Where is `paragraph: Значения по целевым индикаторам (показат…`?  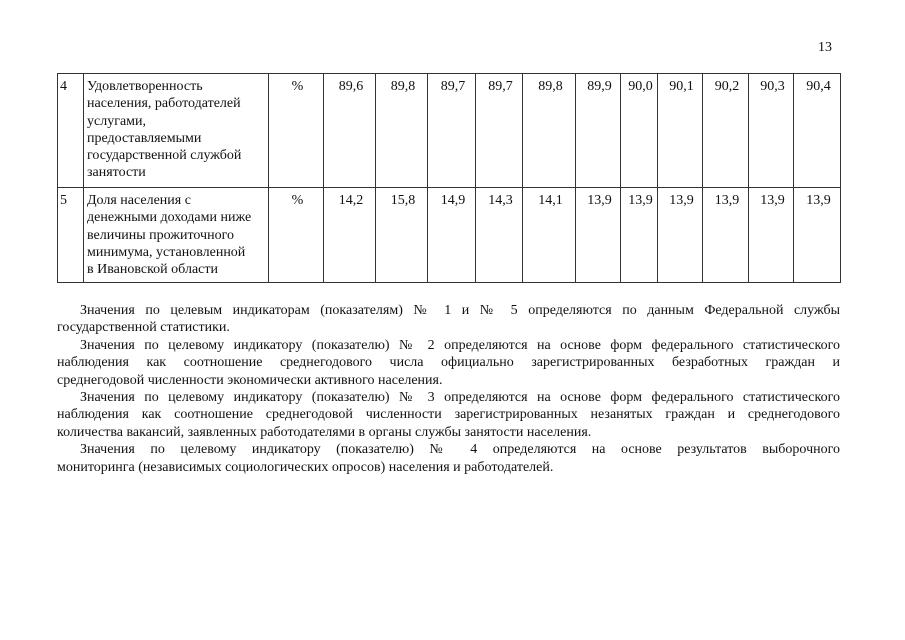
paragraph: Значения по целевым индикаторам (показат… is located at coordinates (448, 319).